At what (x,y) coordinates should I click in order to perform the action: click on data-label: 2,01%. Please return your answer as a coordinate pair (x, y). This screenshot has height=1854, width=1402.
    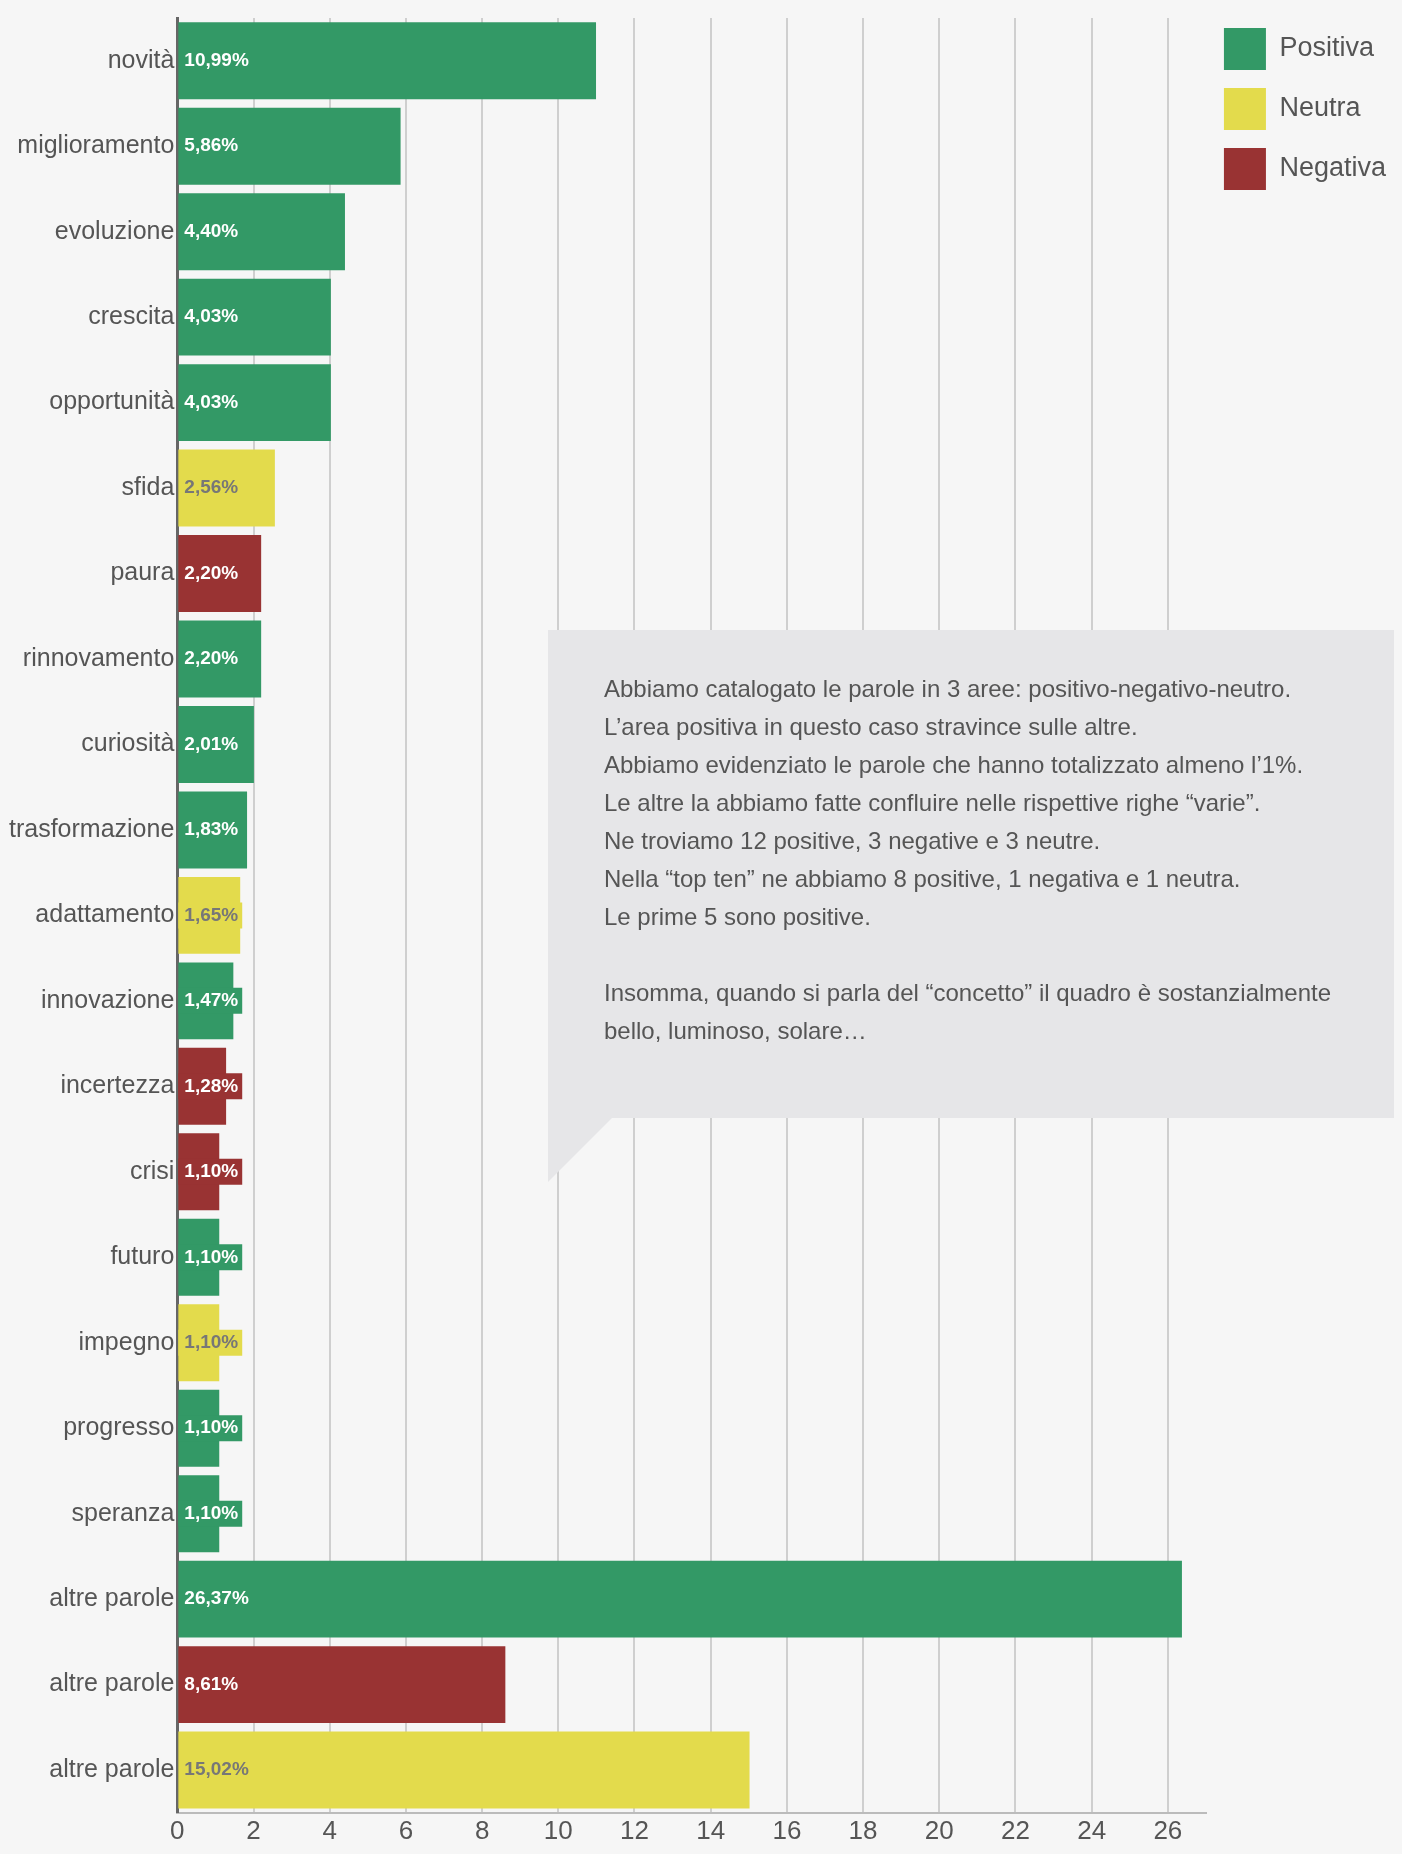
    Looking at the image, I should click on (211, 743).